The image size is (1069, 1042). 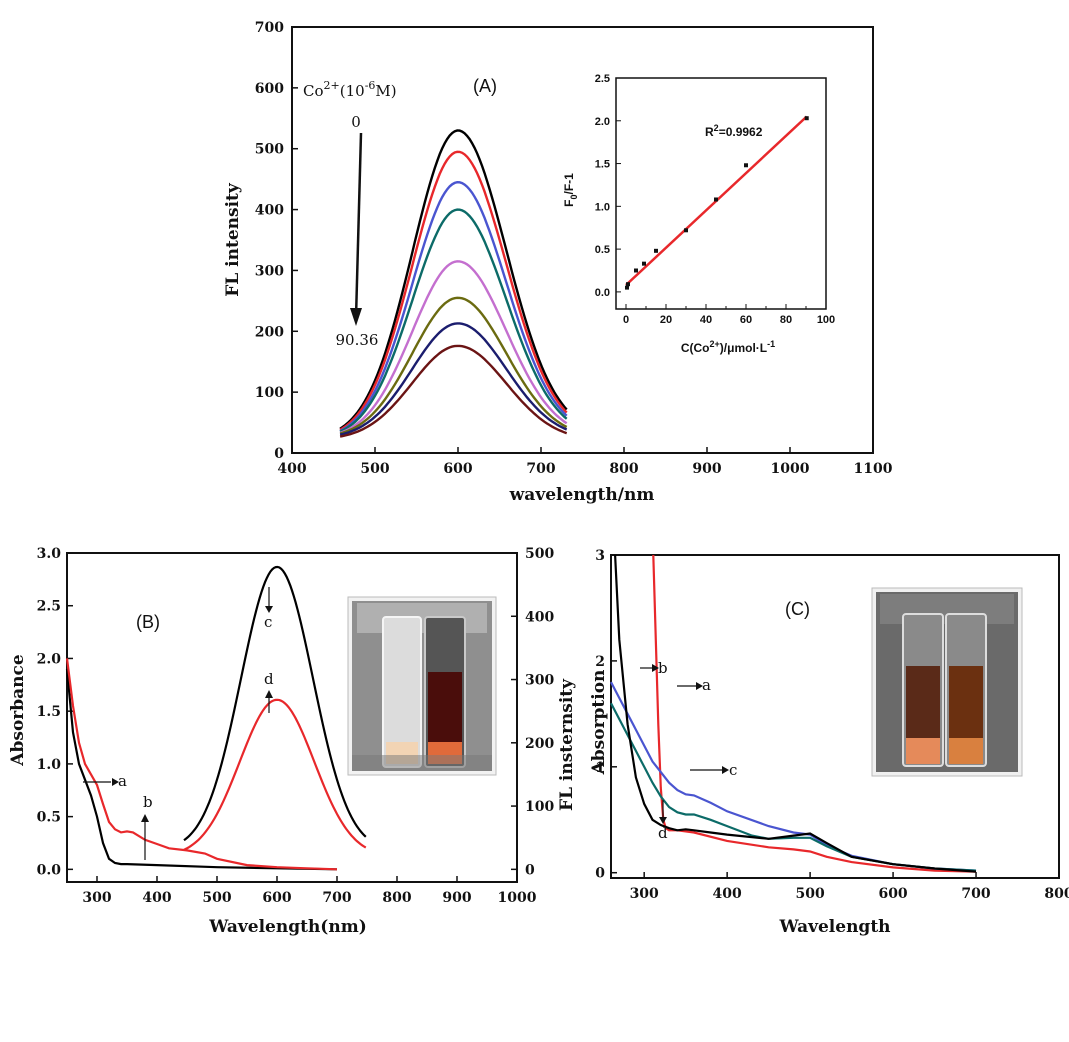 What do you see at coordinates (786, 320) in the screenshot?
I see `inset-xtick-label: 80` at bounding box center [786, 320].